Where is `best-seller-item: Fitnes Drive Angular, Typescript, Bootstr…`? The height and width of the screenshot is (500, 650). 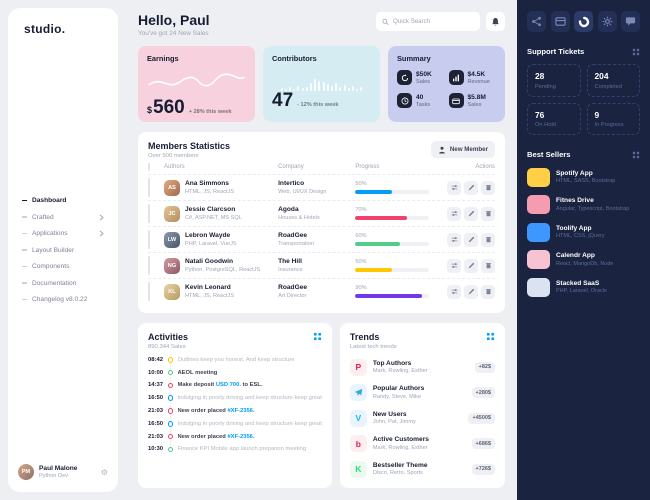 best-seller-item: Fitnes Drive Angular, Typescript, Bootstr… is located at coordinates (583, 204).